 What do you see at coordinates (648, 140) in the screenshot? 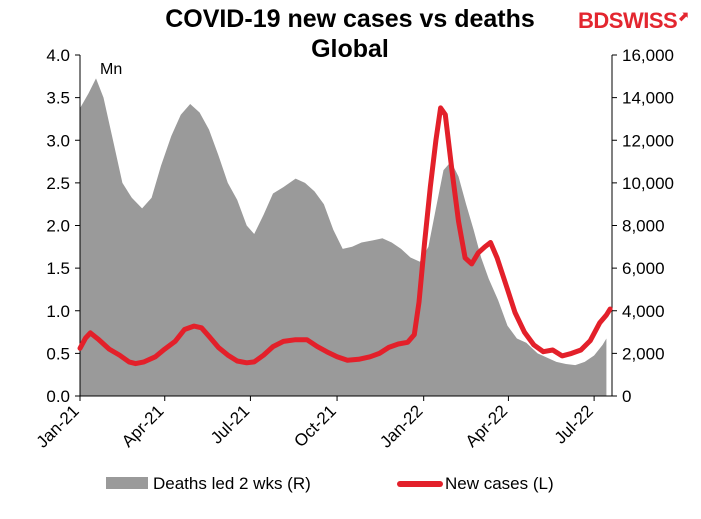
I see `right-tick-label: 12,000` at bounding box center [648, 140].